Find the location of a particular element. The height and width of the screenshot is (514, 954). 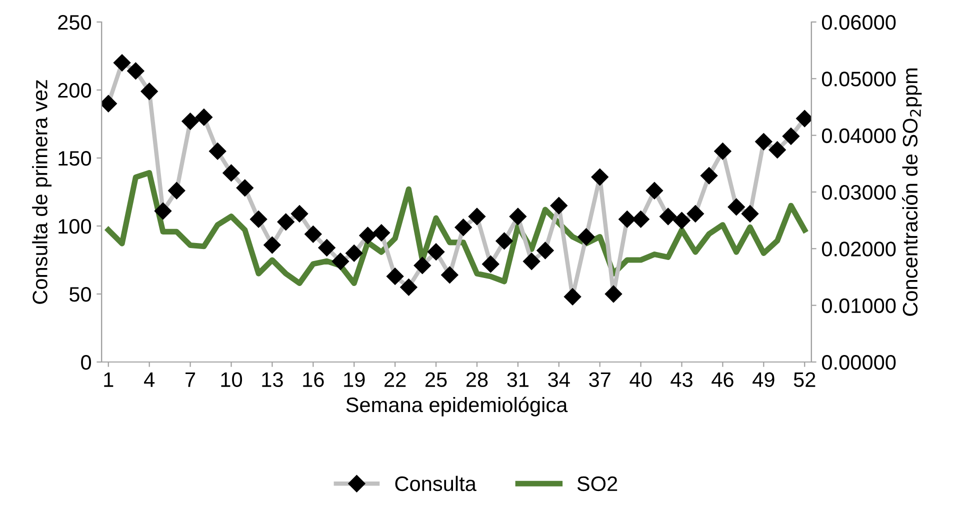

x-tick-label: 16 is located at coordinates (313, 380).